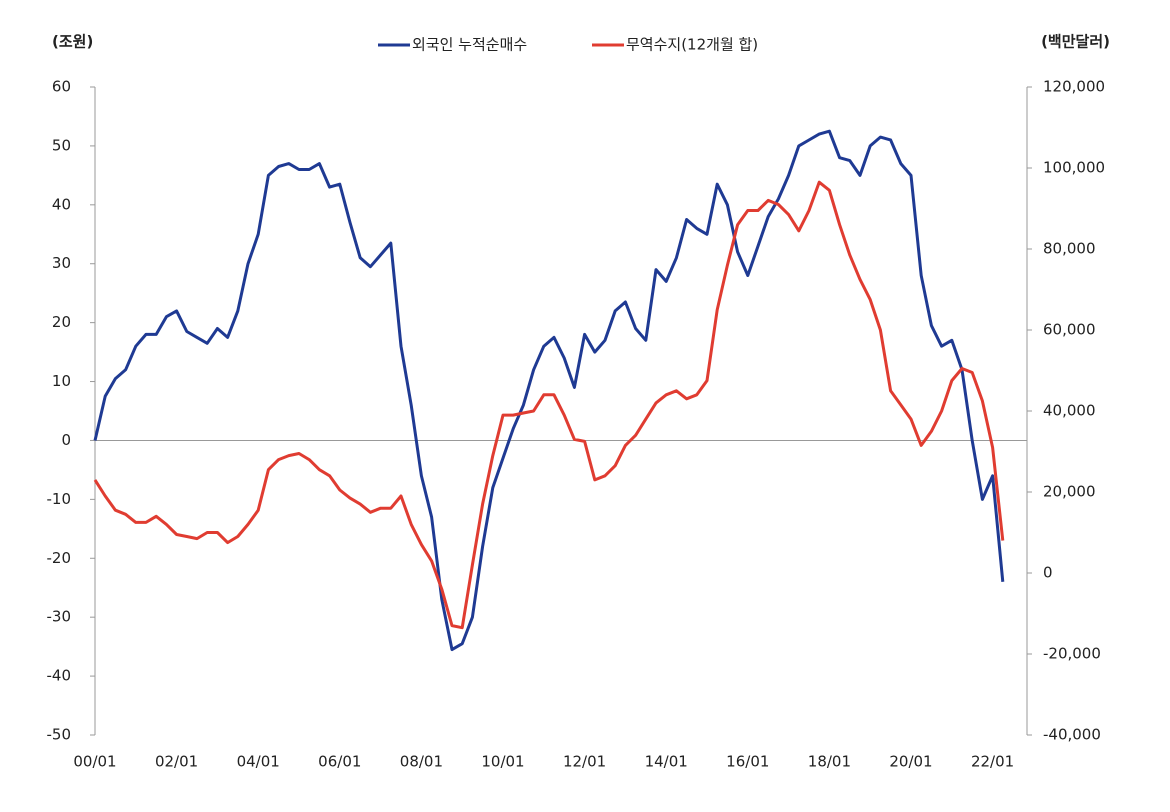  Describe the element at coordinates (59, 499) in the screenshot. I see `y-tick-label: -10` at that location.